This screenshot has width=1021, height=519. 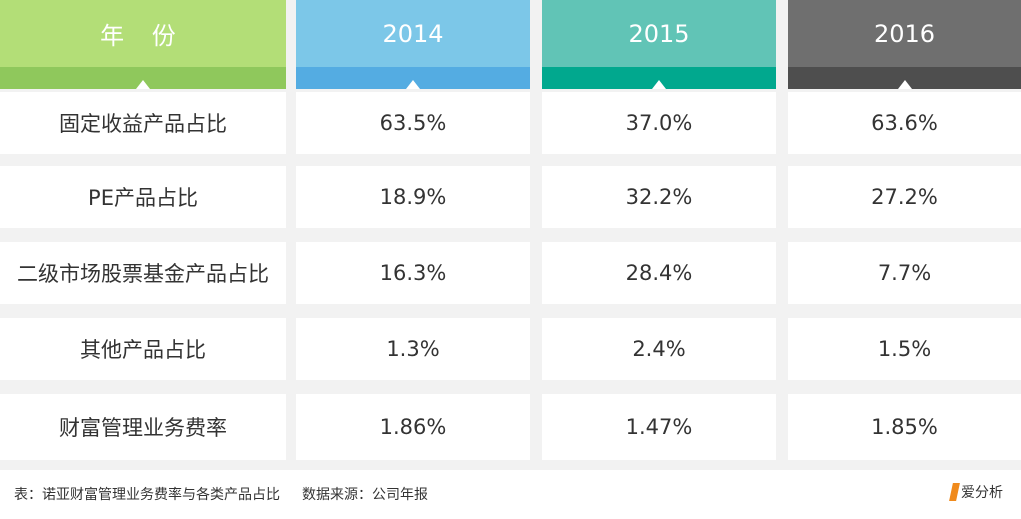 What do you see at coordinates (143, 349) in the screenshot?
I see `row-label: 其他产品占比` at bounding box center [143, 349].